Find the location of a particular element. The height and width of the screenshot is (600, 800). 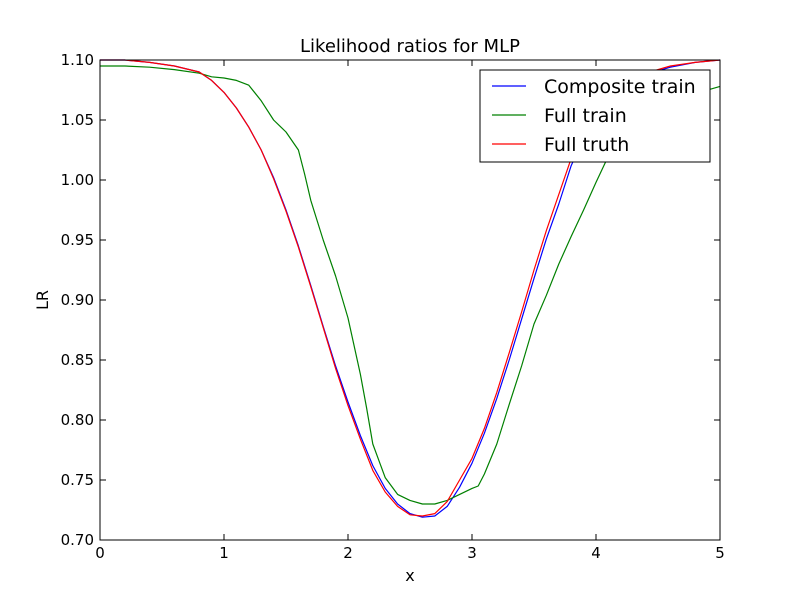

x-tick-label: 3 is located at coordinates (472, 553).